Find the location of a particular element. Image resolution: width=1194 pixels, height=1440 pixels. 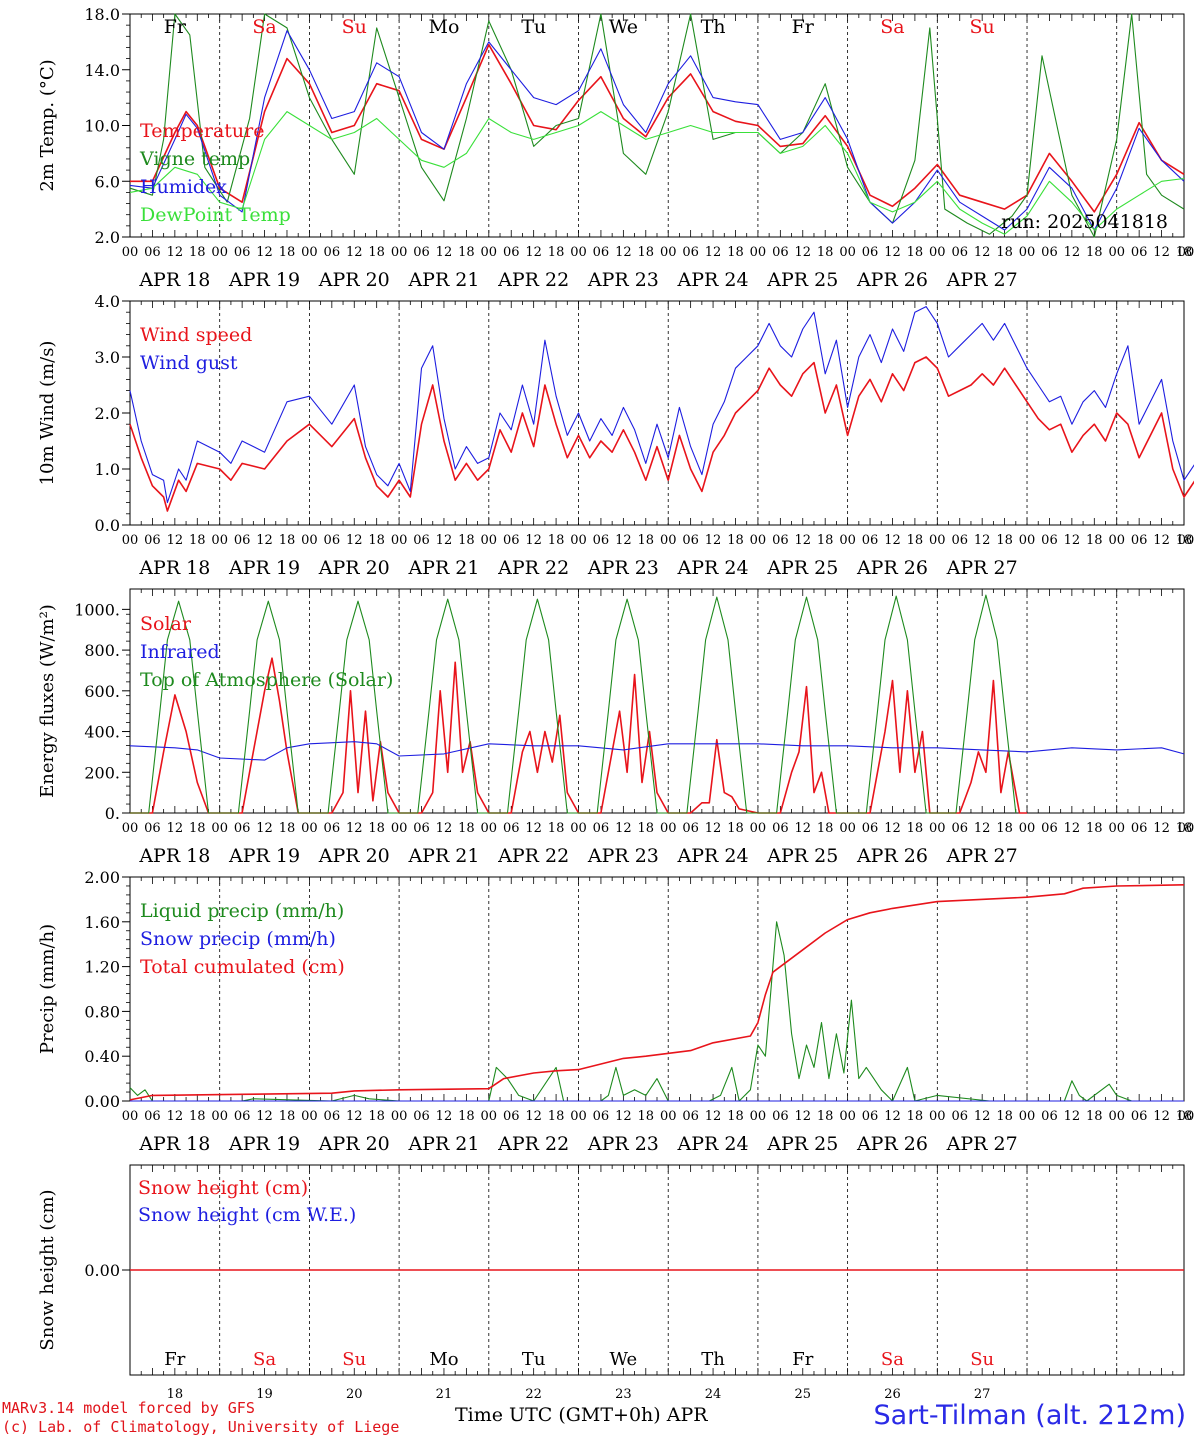

temperature-ytick-label: 18.0 is located at coordinates (102, 14).